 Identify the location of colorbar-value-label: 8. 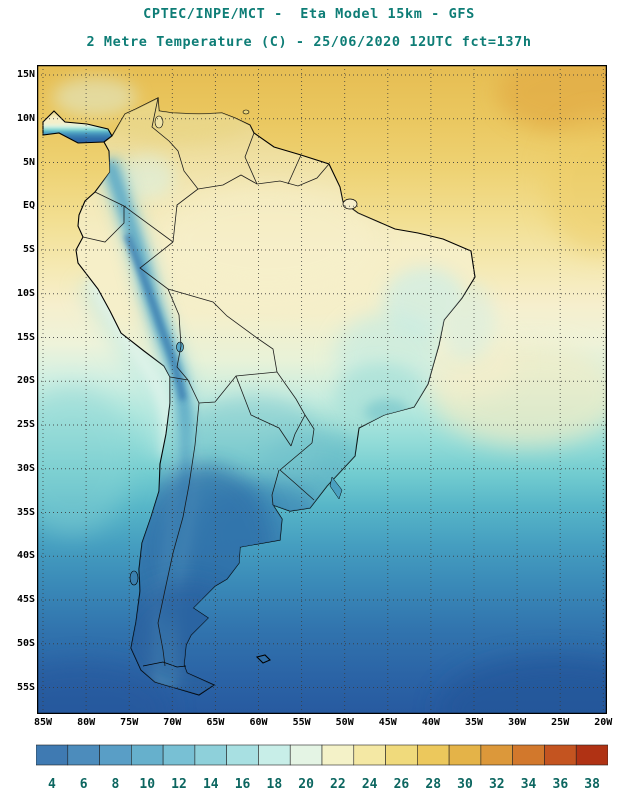
(116, 784).